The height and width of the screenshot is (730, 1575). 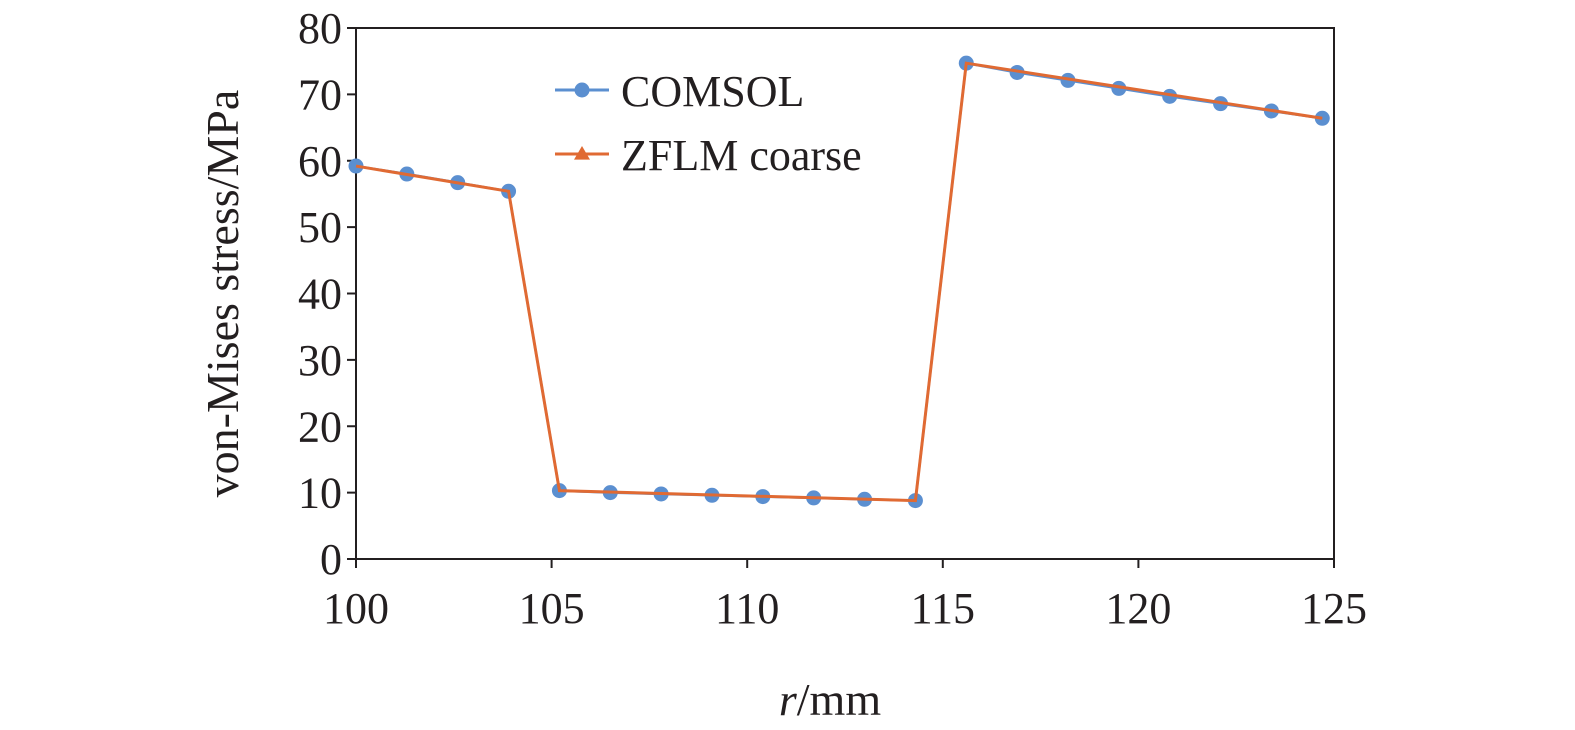 I want to click on y-tick-label: 80, so click(x=320, y=28).